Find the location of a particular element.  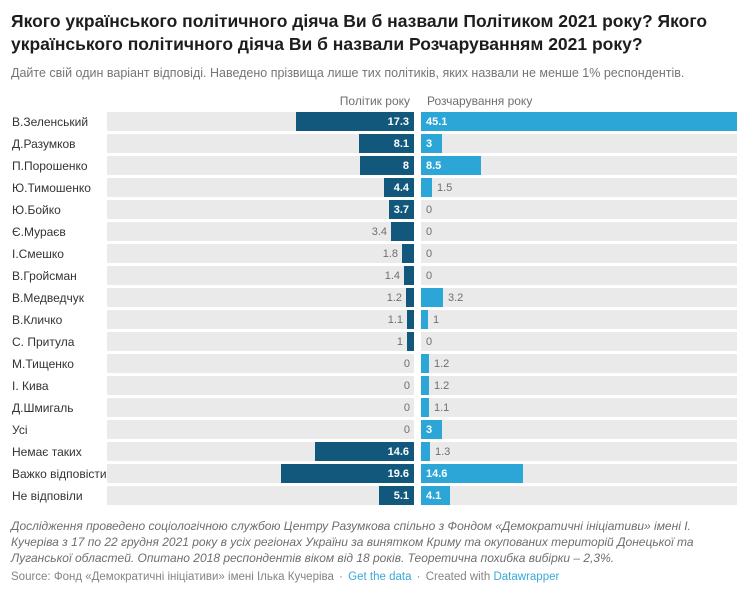

row-label: Не відповіли is located at coordinates (47, 495).